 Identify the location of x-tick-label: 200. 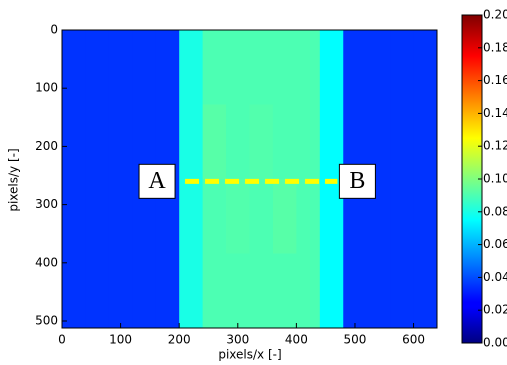
(179, 340).